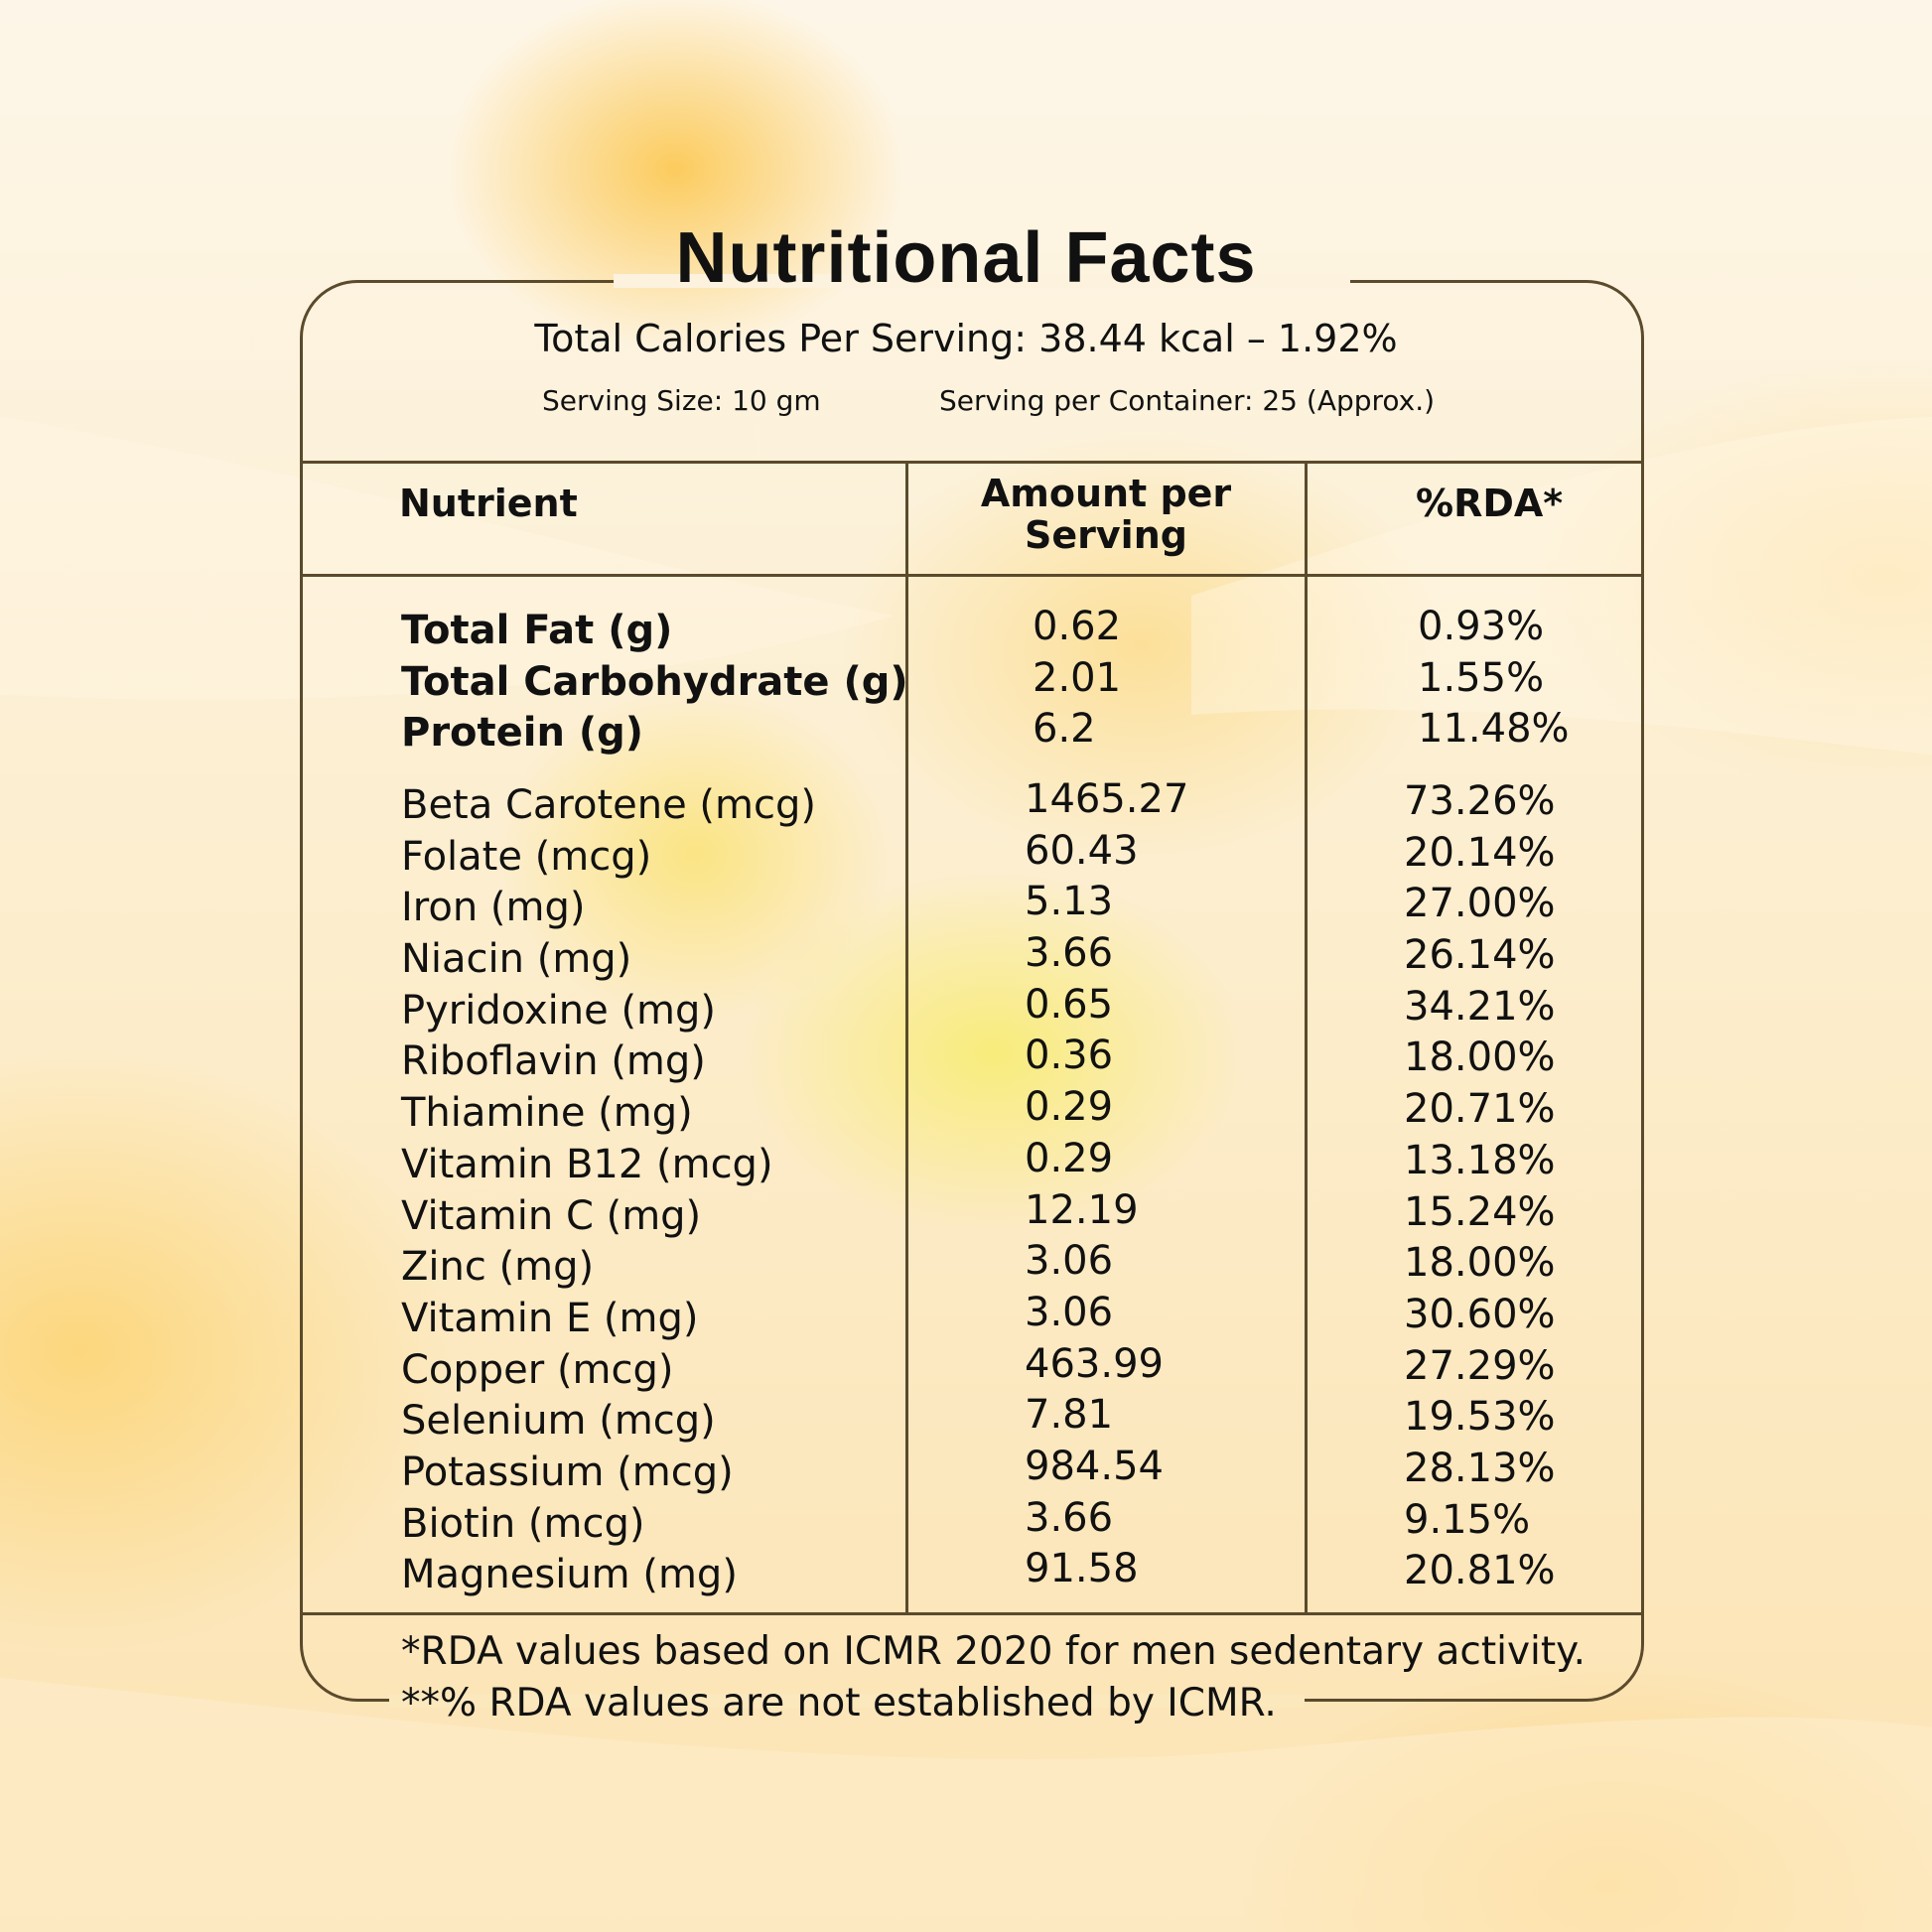 Image resolution: width=1932 pixels, height=1932 pixels. I want to click on rda-cell: 34.21%, so click(1480, 1007).